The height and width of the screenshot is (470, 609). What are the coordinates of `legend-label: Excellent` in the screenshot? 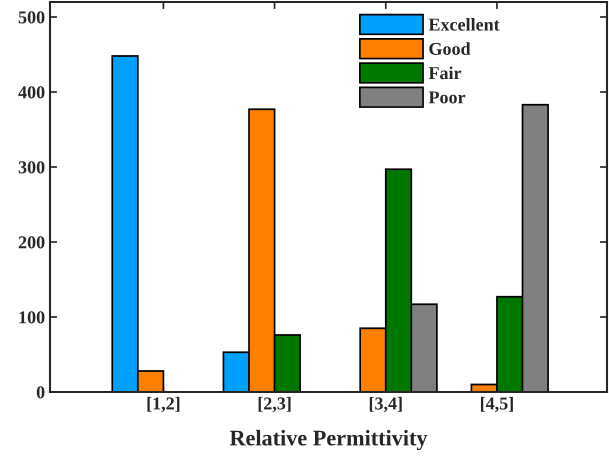 It's located at (464, 24).